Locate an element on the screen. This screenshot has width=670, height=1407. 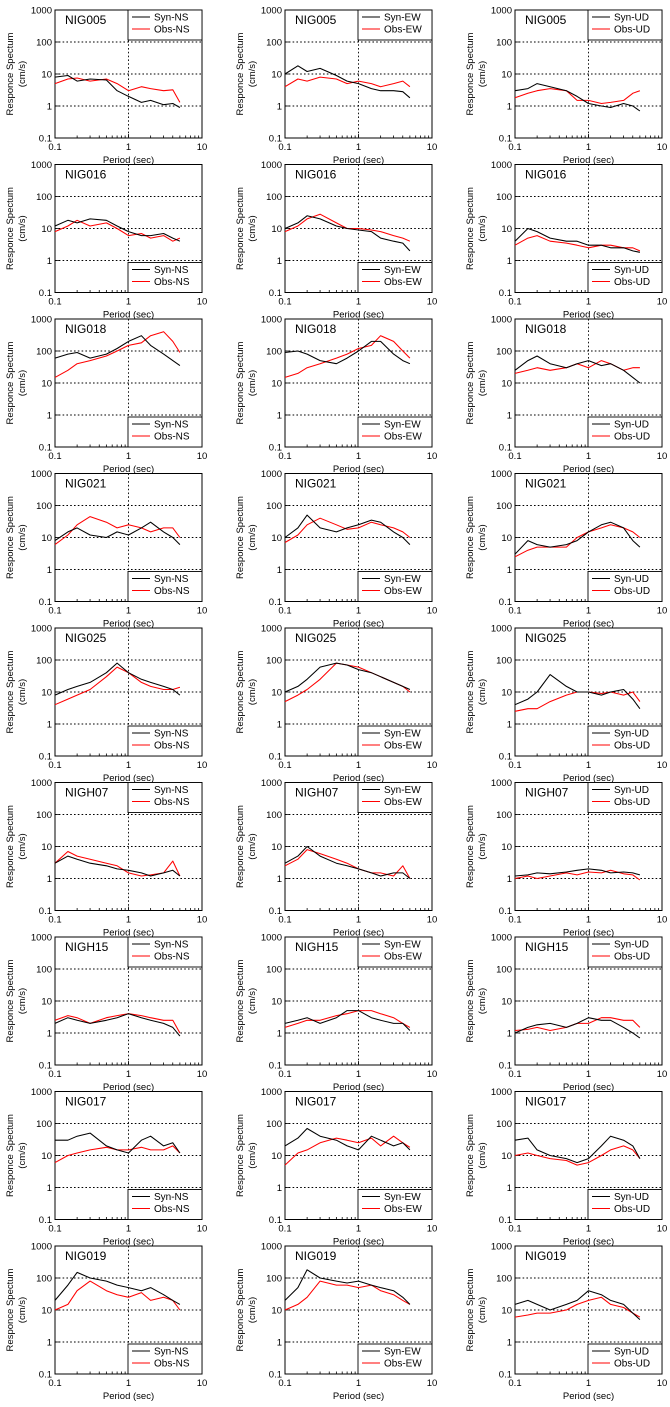
station-title: NIG016 is located at coordinates (316, 175).